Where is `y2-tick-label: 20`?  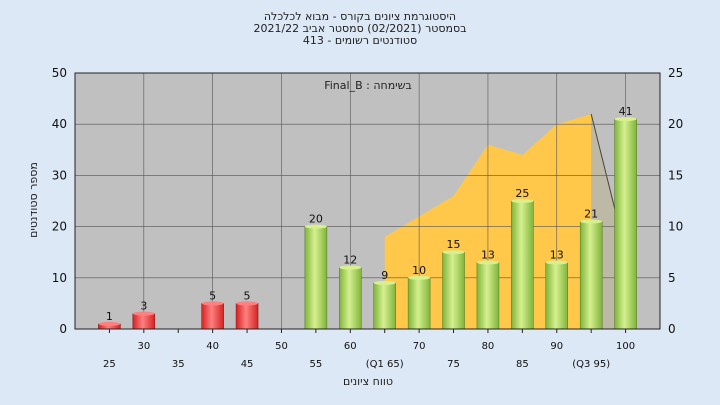 y2-tick-label: 20 is located at coordinates (675, 124).